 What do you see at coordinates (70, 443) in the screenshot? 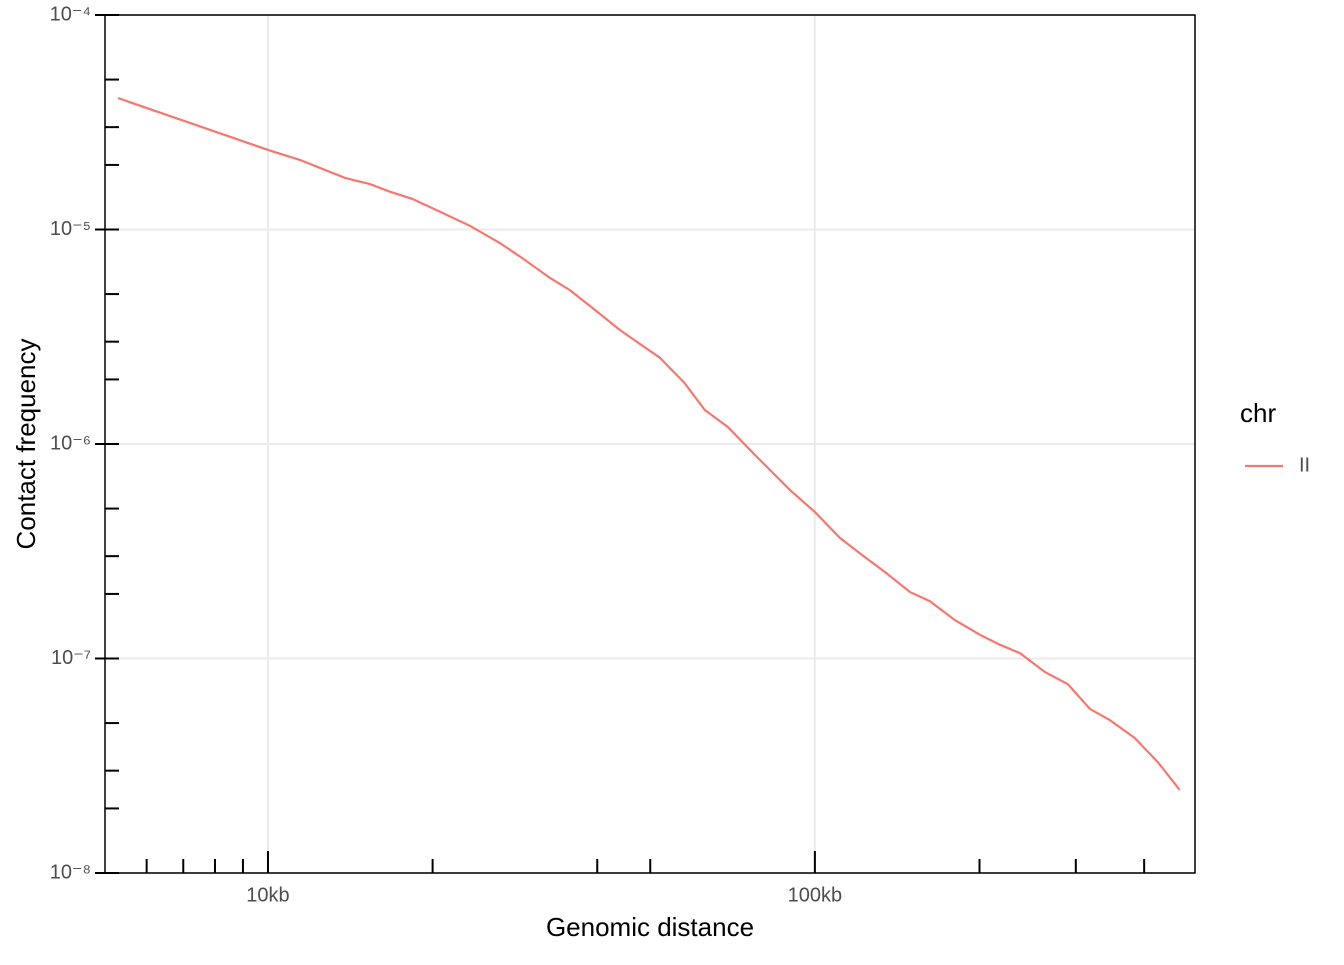
I see `y-tick-label: 10⁻⁶` at bounding box center [70, 443].